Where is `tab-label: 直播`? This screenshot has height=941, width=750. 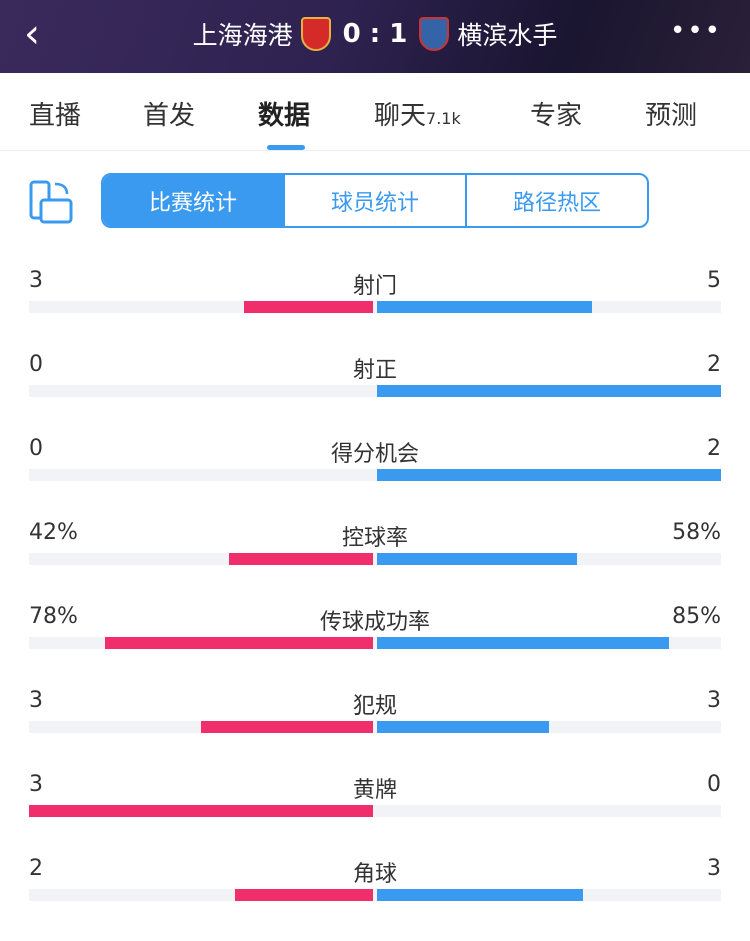
tab-label: 直播 is located at coordinates (55, 116).